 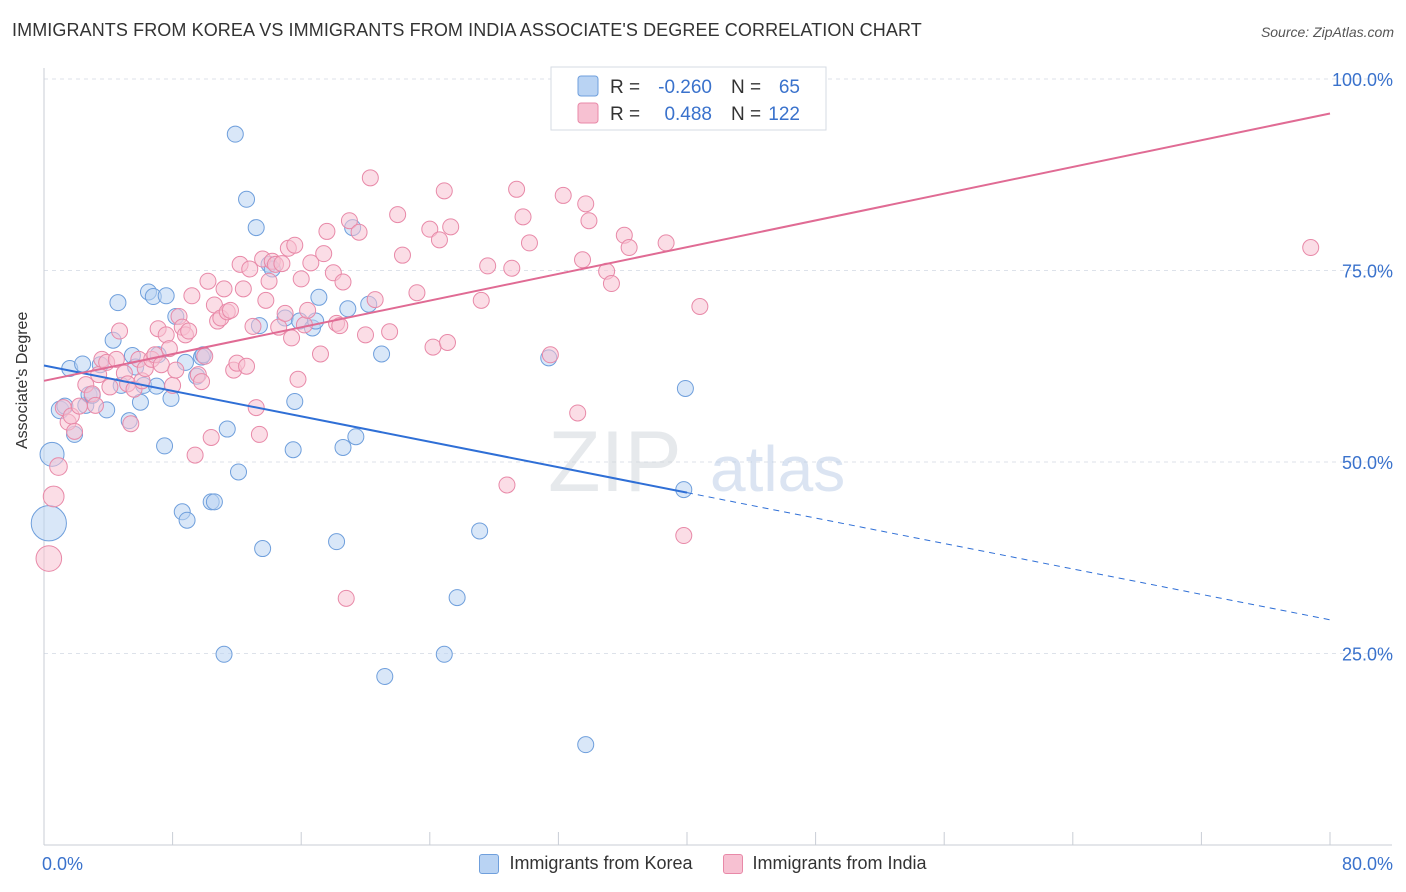 What do you see at coordinates (1327, 32) in the screenshot?
I see `source-label: Source: ZipAtlas.com` at bounding box center [1327, 32].